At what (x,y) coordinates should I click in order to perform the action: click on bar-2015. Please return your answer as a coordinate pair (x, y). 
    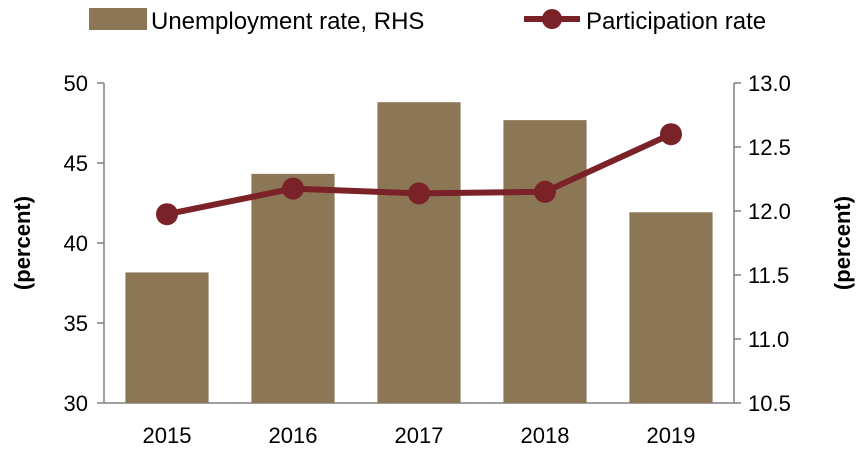
    Looking at the image, I should click on (167, 337).